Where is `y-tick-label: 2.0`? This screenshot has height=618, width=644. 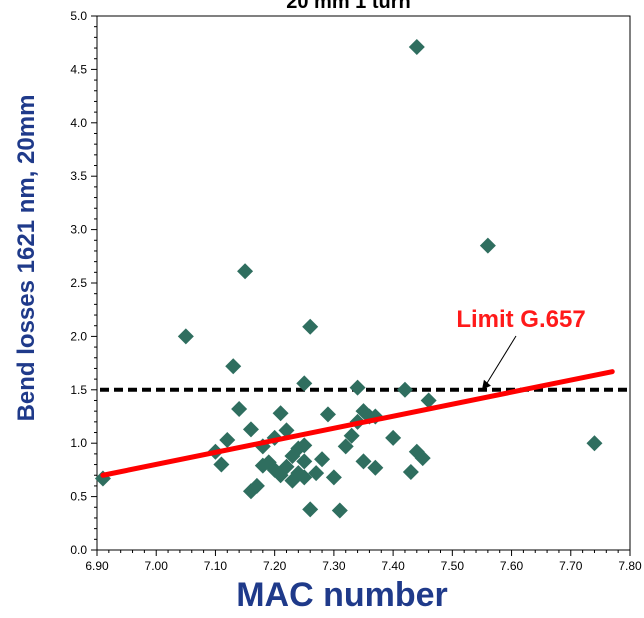 y-tick-label: 2.0 is located at coordinates (78, 336).